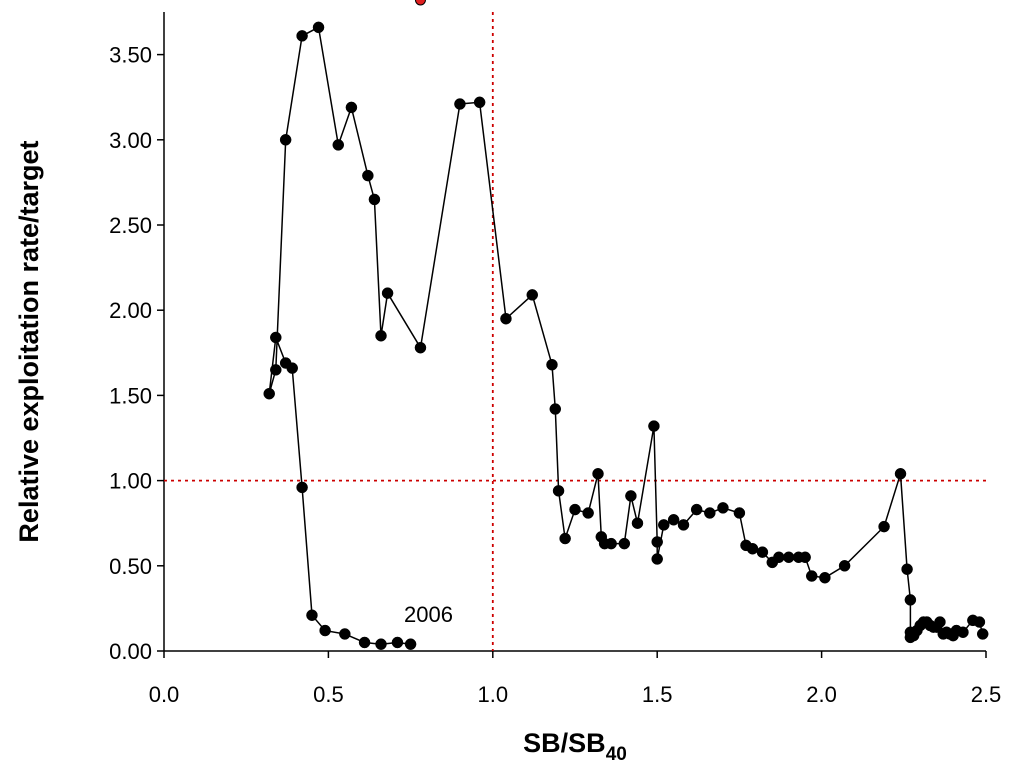 This screenshot has height=764, width=1009. What do you see at coordinates (130, 481) in the screenshot?
I see `y-tick-label: 1.00` at bounding box center [130, 481].